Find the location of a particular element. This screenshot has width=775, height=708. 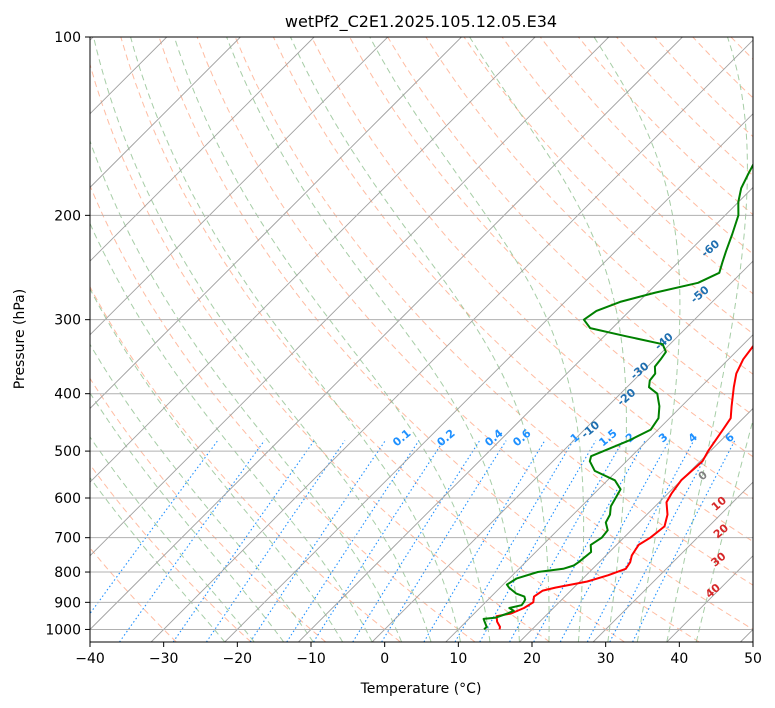

x-tick-label: 50 is located at coordinates (753, 659).